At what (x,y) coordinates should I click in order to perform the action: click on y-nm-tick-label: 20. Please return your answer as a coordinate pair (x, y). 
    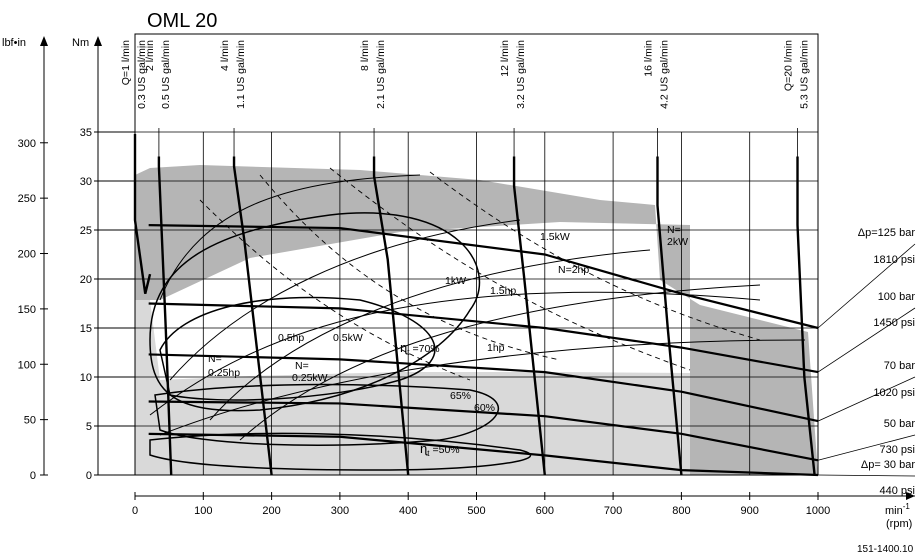
    Looking at the image, I should click on (86, 280).